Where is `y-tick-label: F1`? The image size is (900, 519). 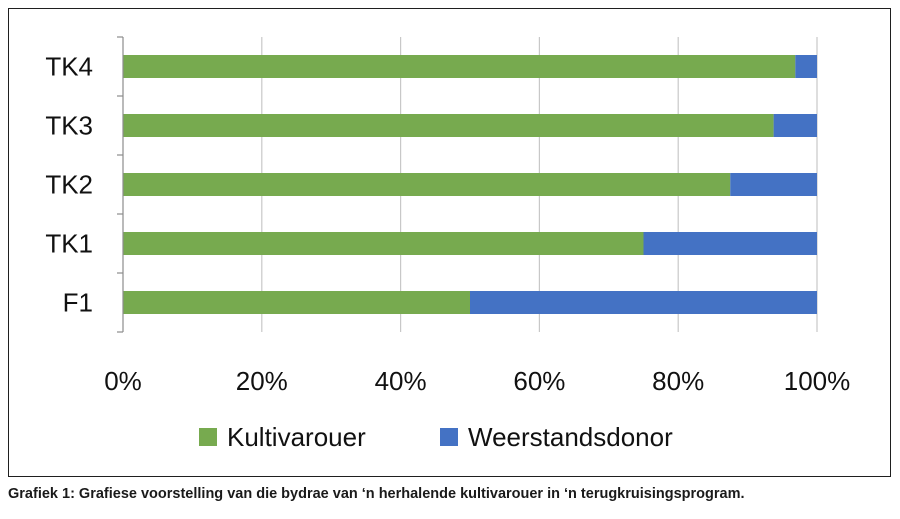
y-tick-label: F1 is located at coordinates (78, 303).